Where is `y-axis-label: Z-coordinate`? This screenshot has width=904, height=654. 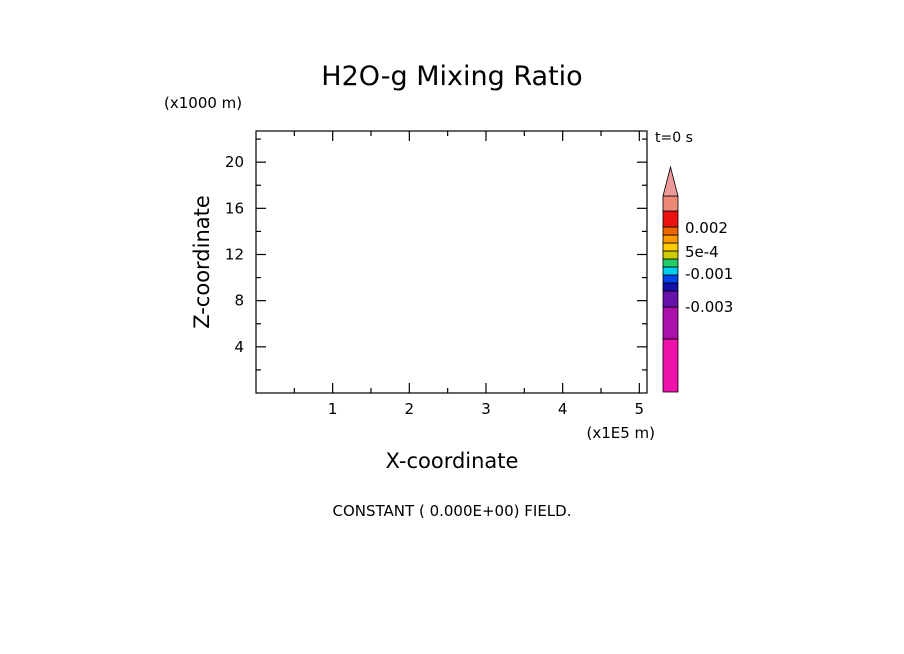 y-axis-label: Z-coordinate is located at coordinates (202, 262).